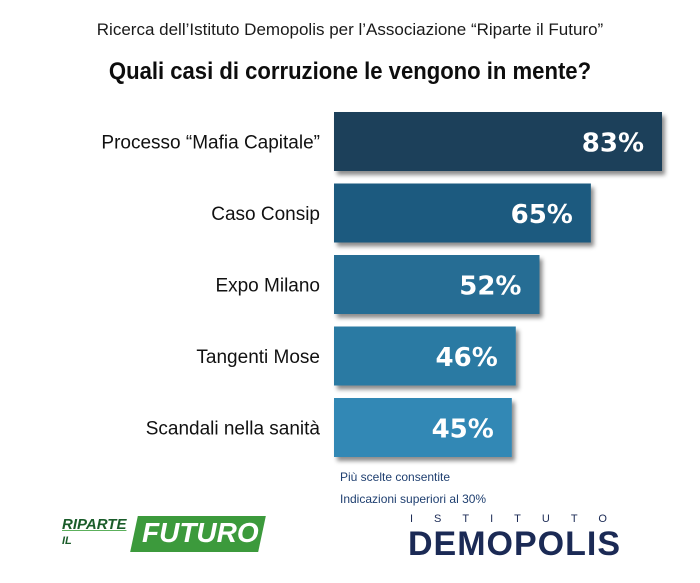 The width and height of the screenshot is (700, 583). Describe the element at coordinates (413, 499) in the screenshot. I see `note-threshold: Indicazioni superiori al 30%` at that location.